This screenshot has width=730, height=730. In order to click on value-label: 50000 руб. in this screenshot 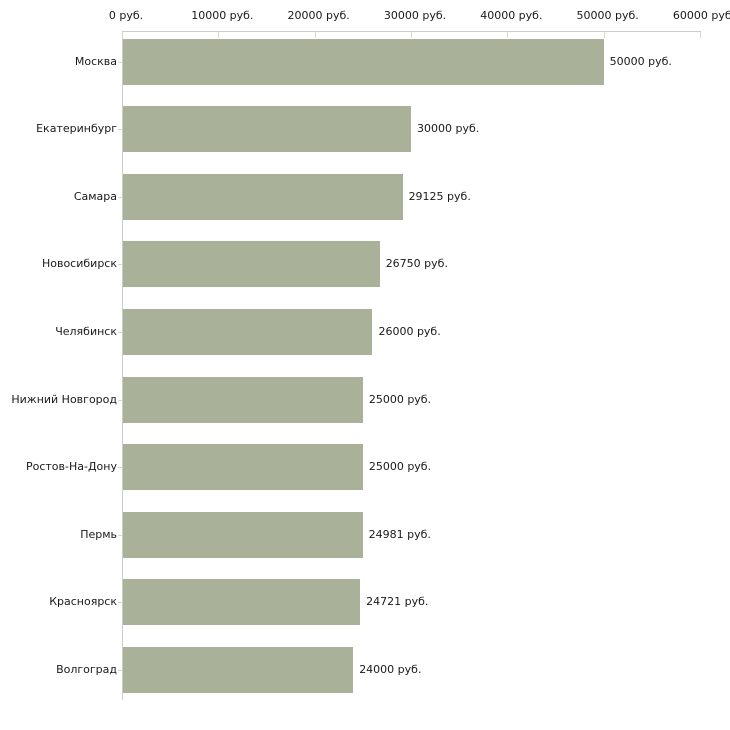, I will do `click(640, 61)`.